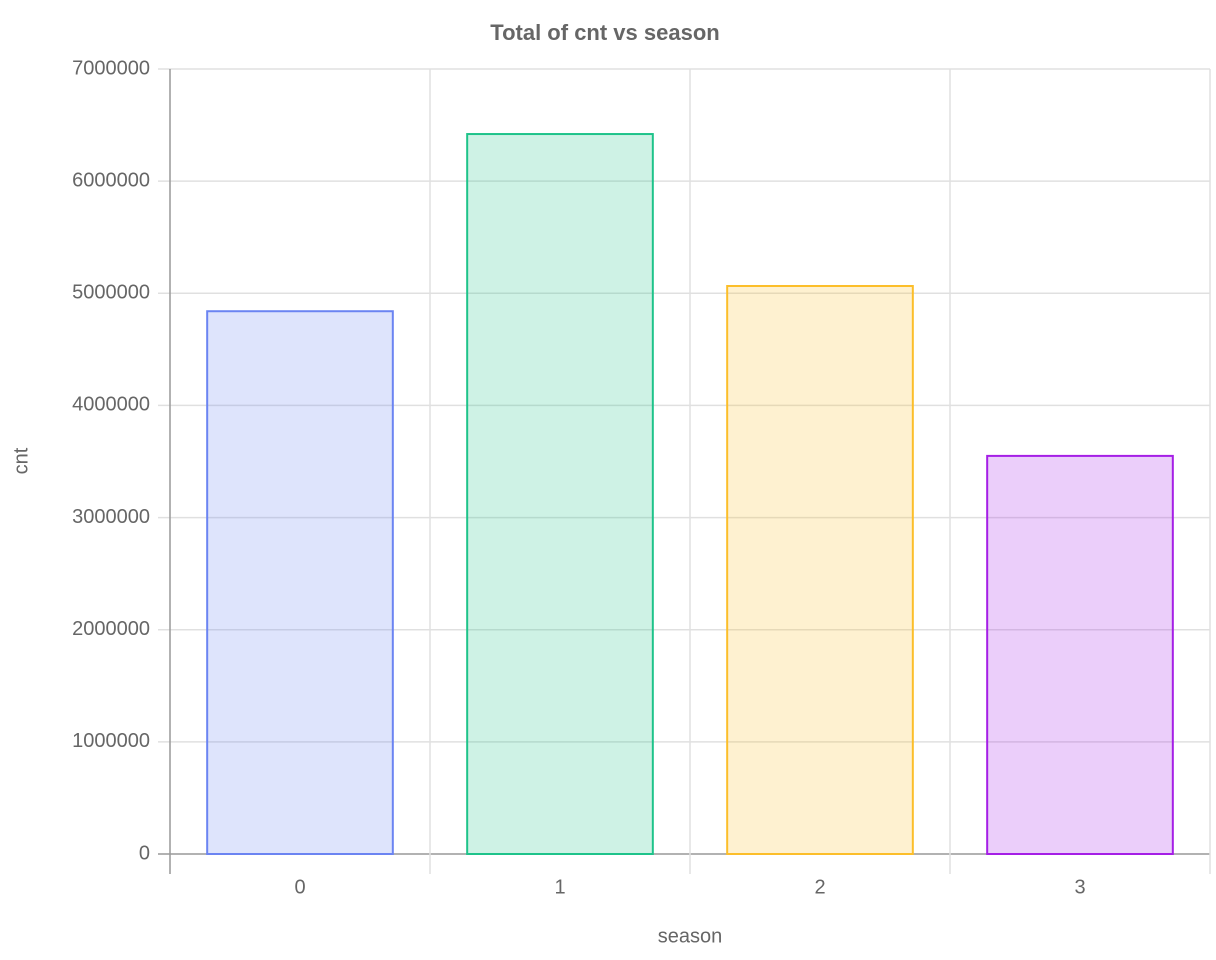 This screenshot has width=1216, height=960. What do you see at coordinates (111, 629) in the screenshot?
I see `y-tick-label: 2000000` at bounding box center [111, 629].